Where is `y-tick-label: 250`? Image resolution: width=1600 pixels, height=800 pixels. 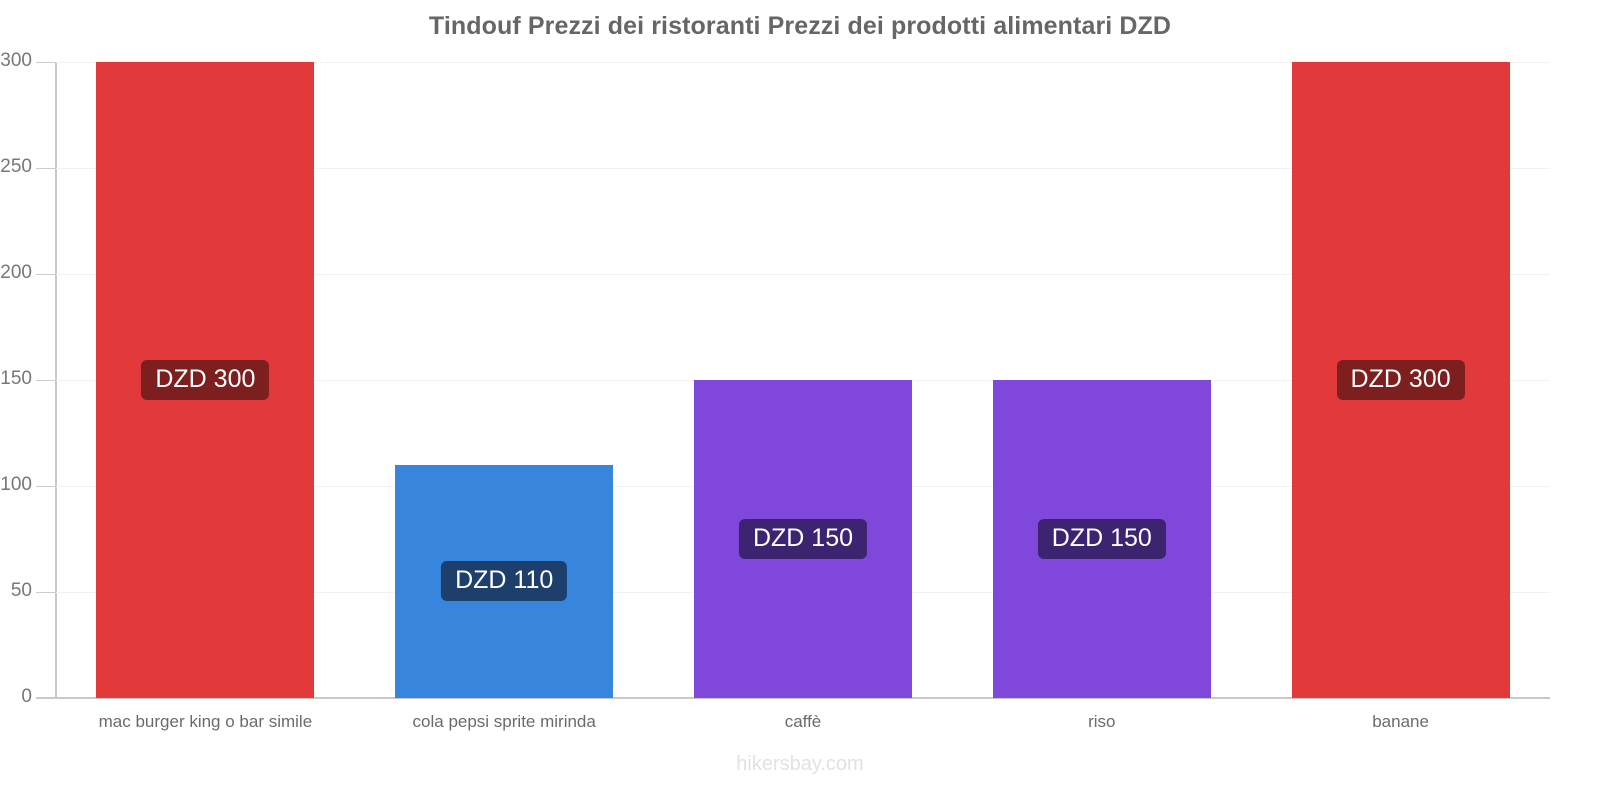 y-tick-label: 250 is located at coordinates (16, 166).